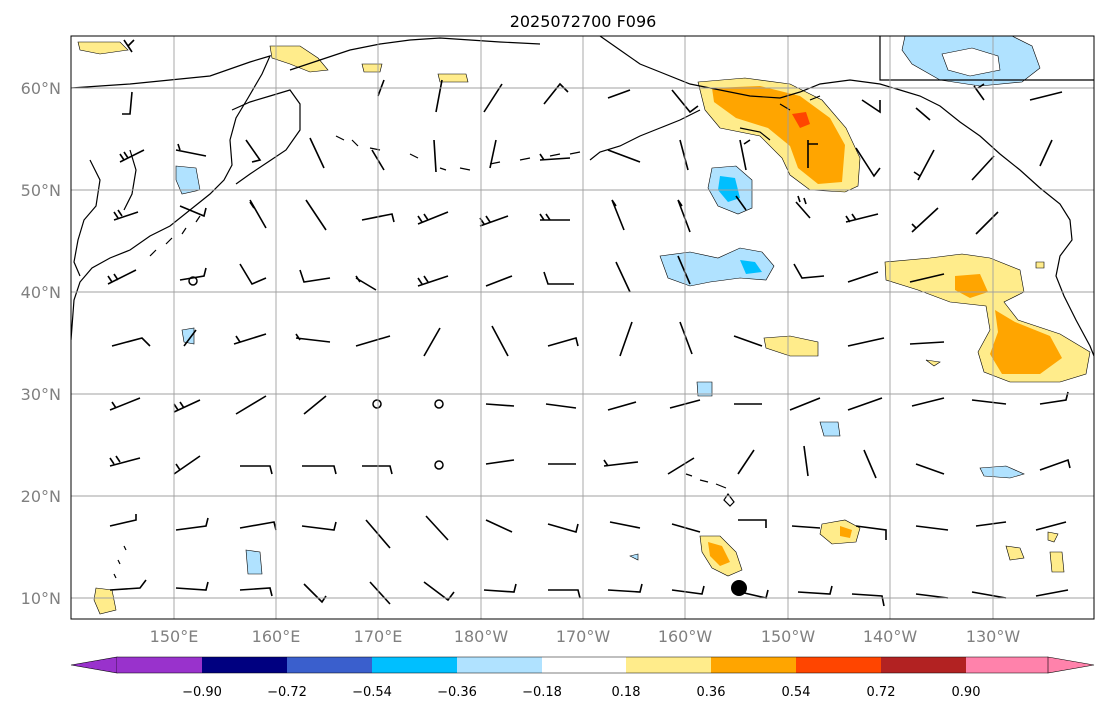 Image resolution: width=1105 pixels, height=712 pixels. I want to click on lon-label: 160°E, so click(276, 636).